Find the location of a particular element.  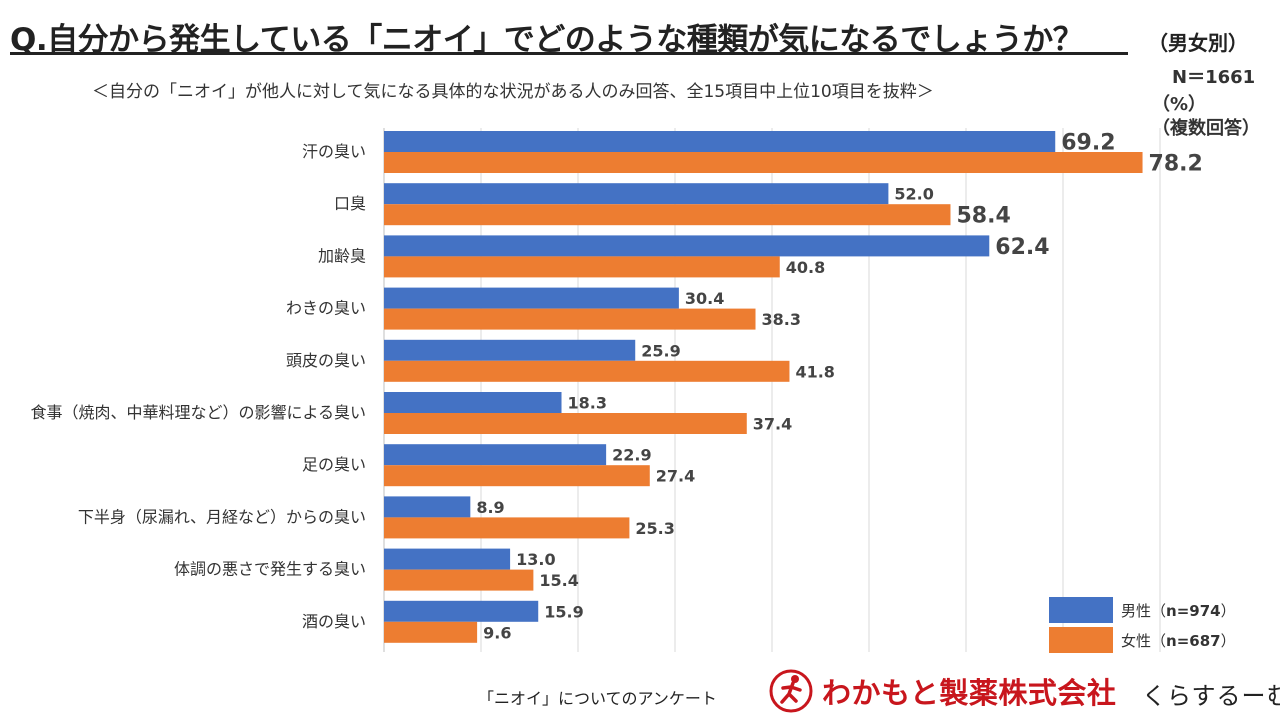

sample-size: N＝1661 is located at coordinates (1214, 77).